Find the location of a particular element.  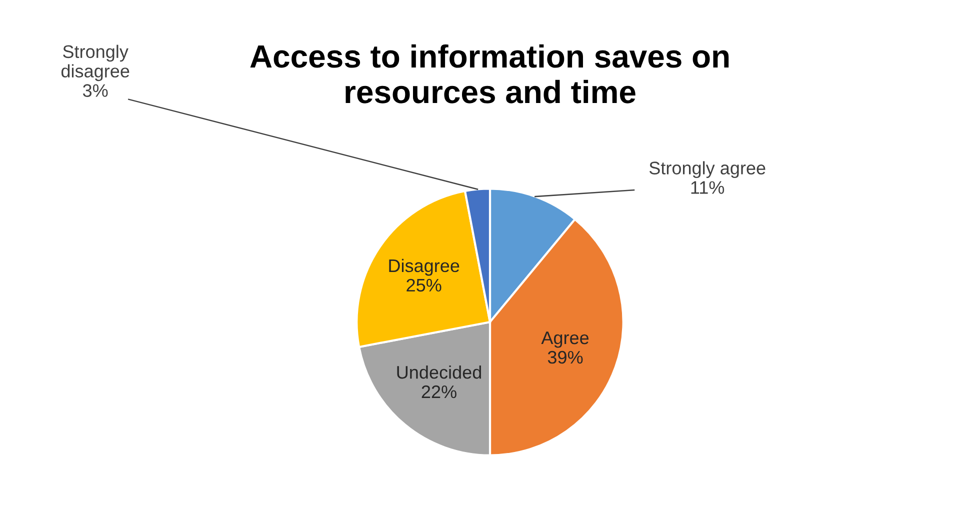

data-label: 11% is located at coordinates (707, 187).